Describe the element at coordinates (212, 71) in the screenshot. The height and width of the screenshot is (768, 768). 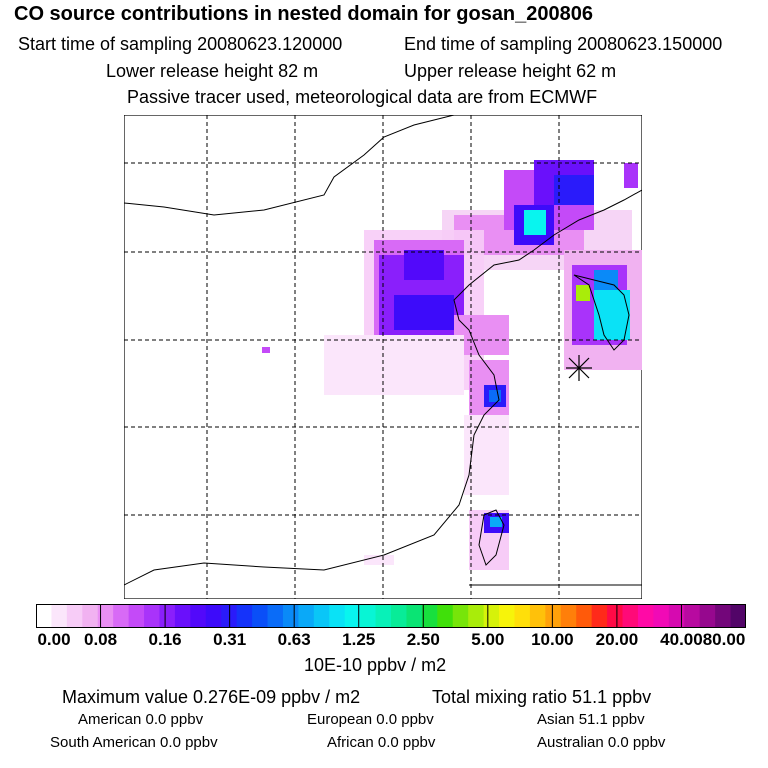
I see `lower-release-label: Lower release height 82 m` at that location.